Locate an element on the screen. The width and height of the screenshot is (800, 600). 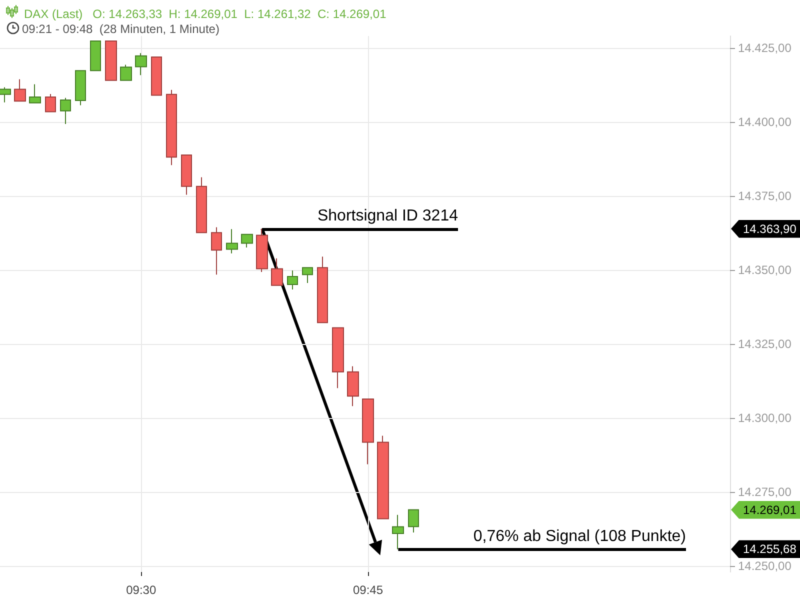
y-tick-label: 14.425,00 is located at coordinates (765, 47).